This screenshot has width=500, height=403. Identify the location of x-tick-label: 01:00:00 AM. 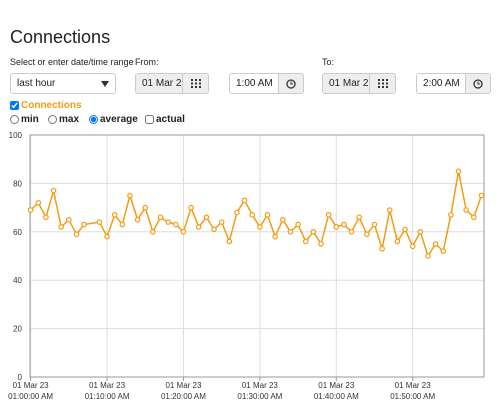
(30, 396).